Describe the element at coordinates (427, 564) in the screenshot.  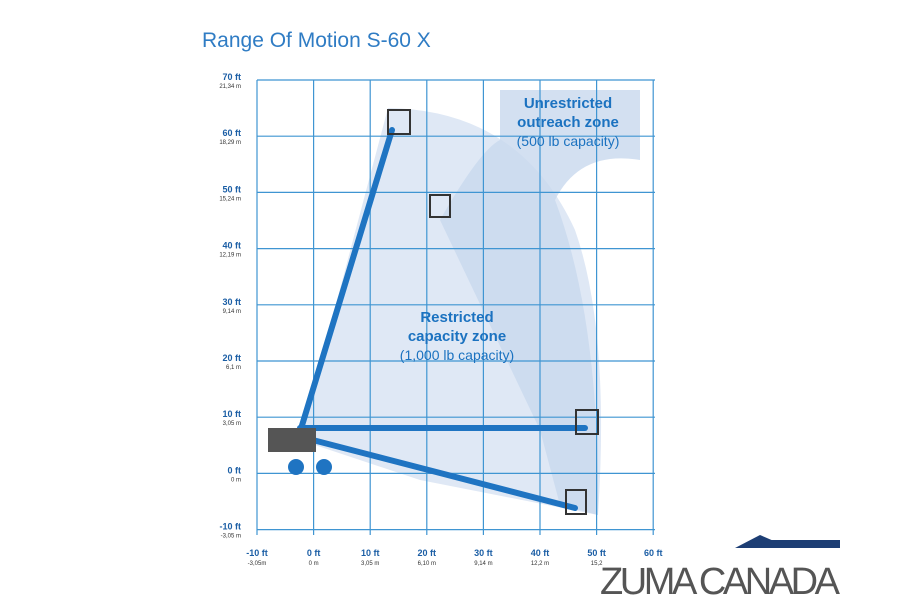
I see `x-label-m: 6,10 m` at that location.